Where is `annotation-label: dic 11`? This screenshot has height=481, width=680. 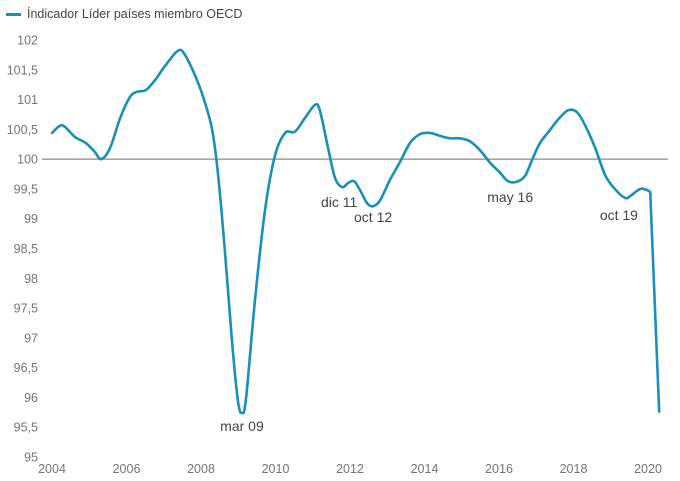
annotation-label: dic 11 is located at coordinates (339, 202).